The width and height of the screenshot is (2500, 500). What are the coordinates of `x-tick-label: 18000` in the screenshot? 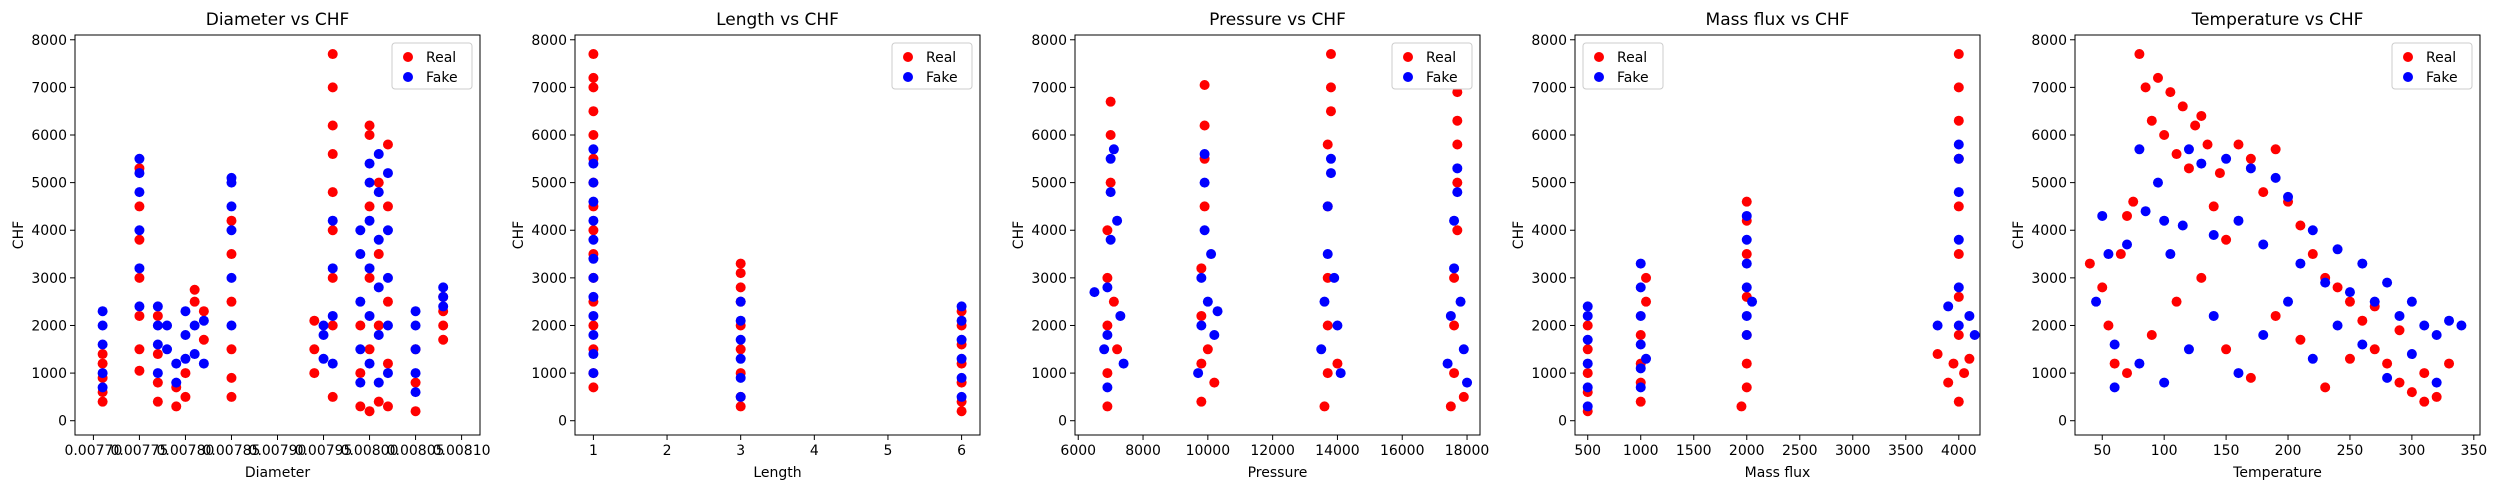 It's located at (1467, 451).